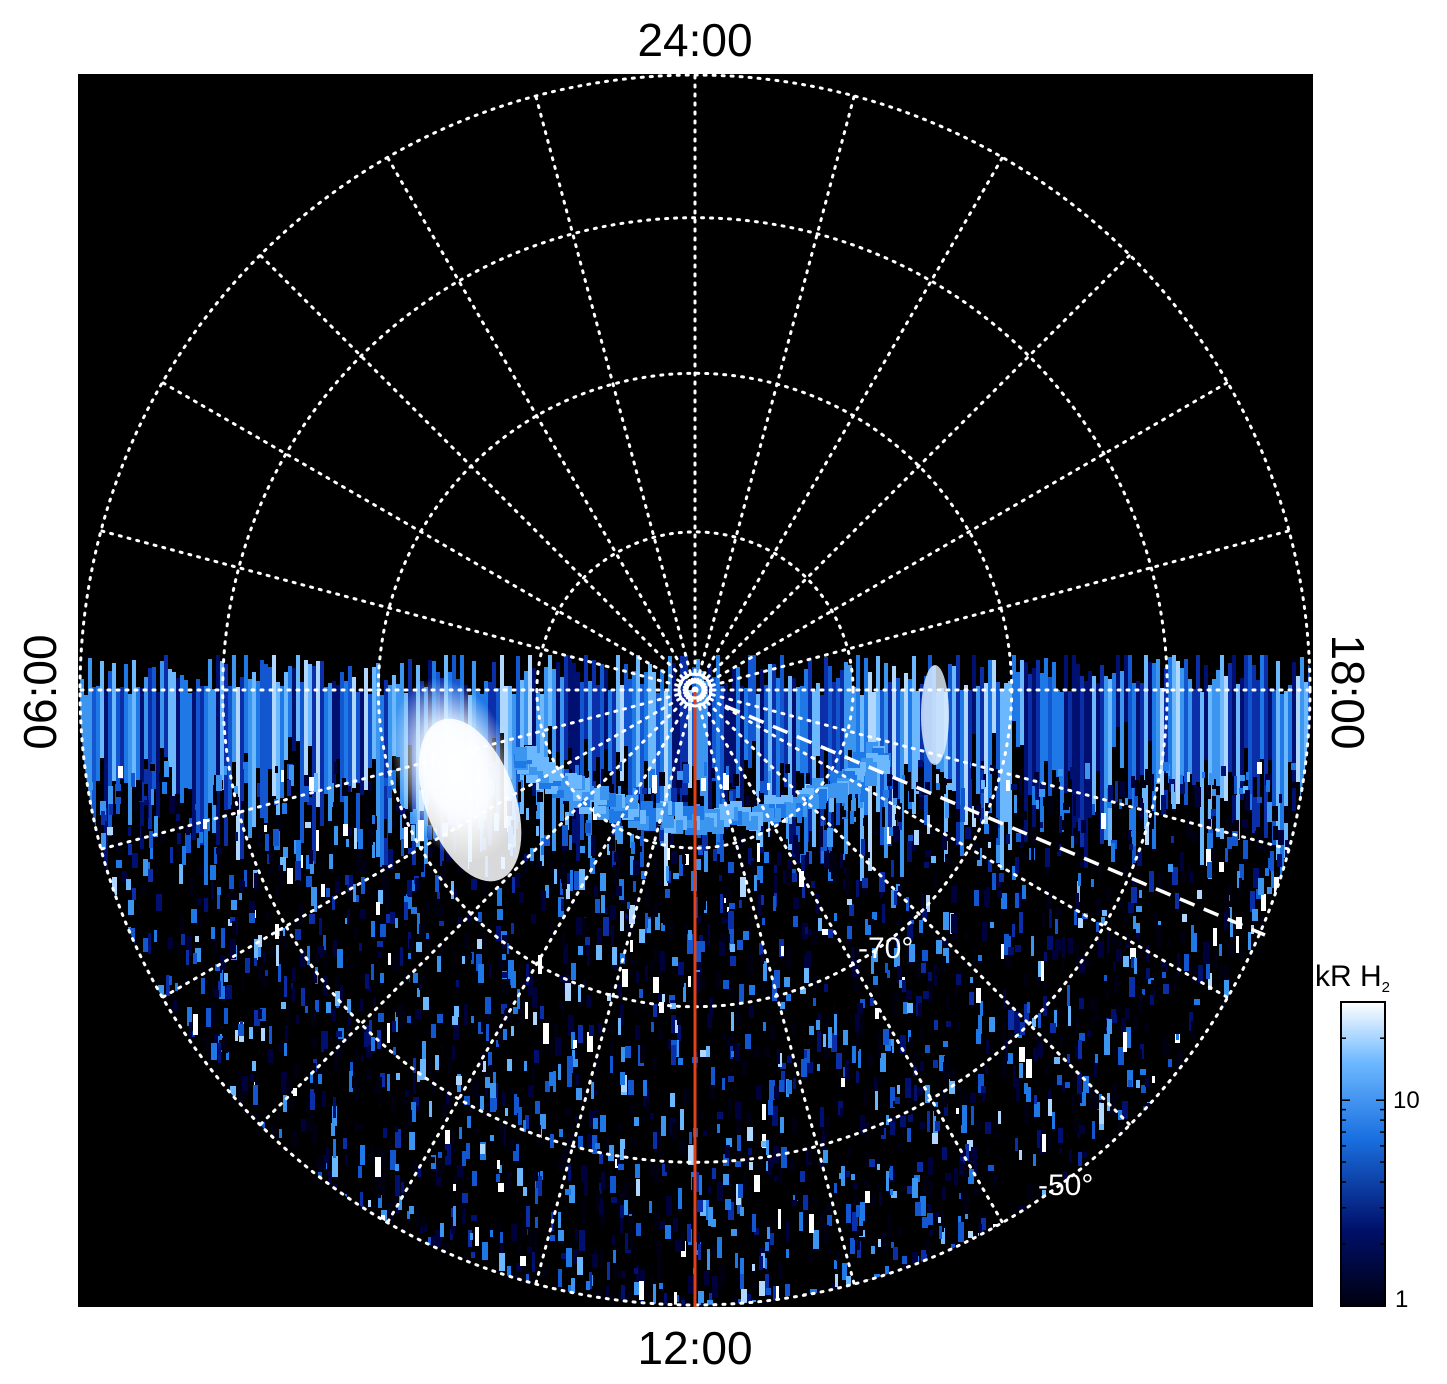 This screenshot has width=1447, height=1384. Describe the element at coordinates (1065, 1185) in the screenshot. I see `latitude-label-50: -50°` at that location.